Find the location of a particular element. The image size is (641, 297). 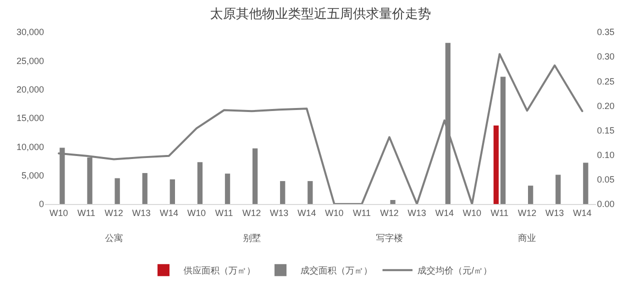

y2-tick-label: 0.05 is located at coordinates (606, 179).